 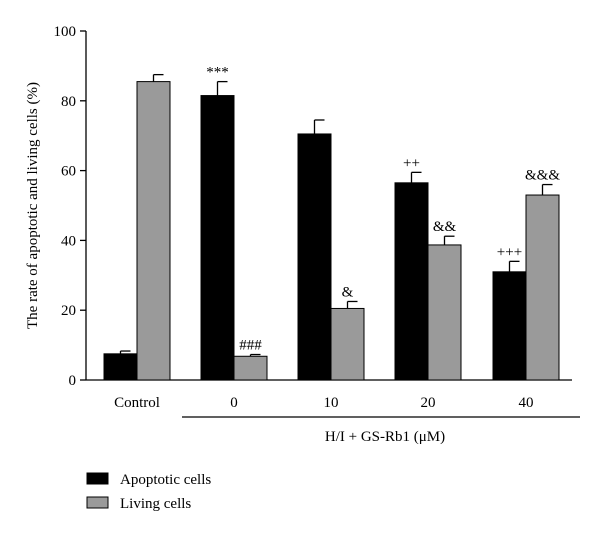 I want to click on significance-annotation: &&, so click(x=445, y=227).